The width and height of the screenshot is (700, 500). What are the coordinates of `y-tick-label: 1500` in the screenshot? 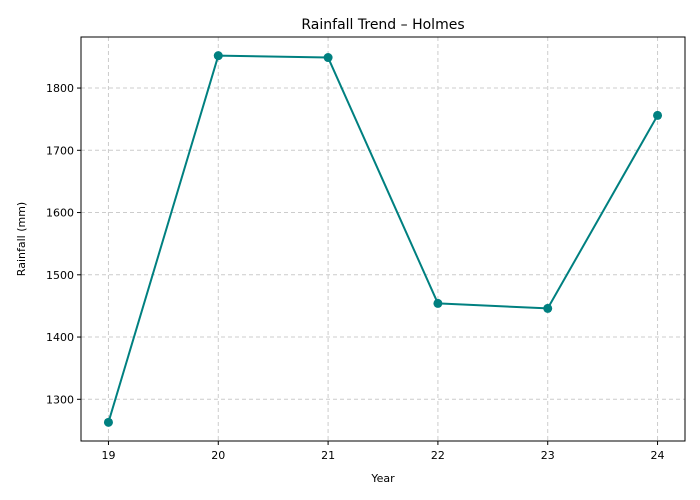 It's located at (60, 275).